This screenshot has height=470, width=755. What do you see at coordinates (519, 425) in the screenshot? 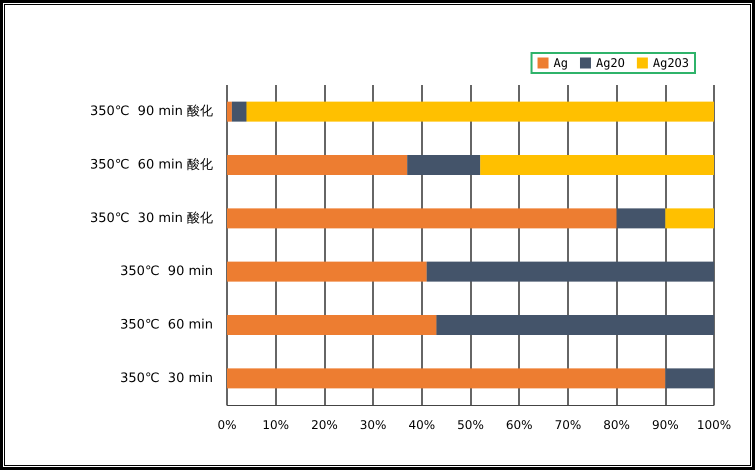
I see `x-tick-label: 60%` at bounding box center [519, 425].